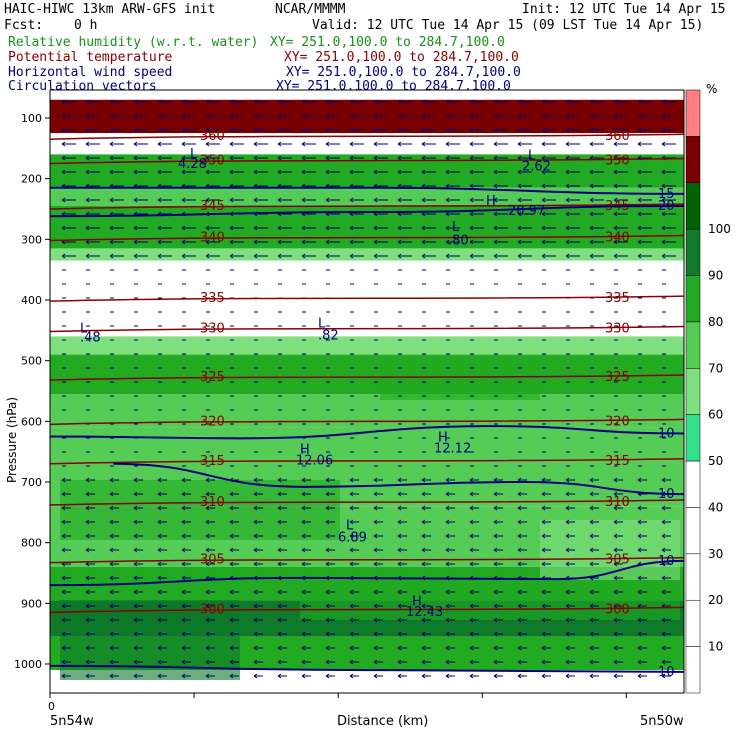 This screenshot has height=740, width=740. What do you see at coordinates (31, 543) in the screenshot?
I see `y-tick-label: 800` at bounding box center [31, 543].